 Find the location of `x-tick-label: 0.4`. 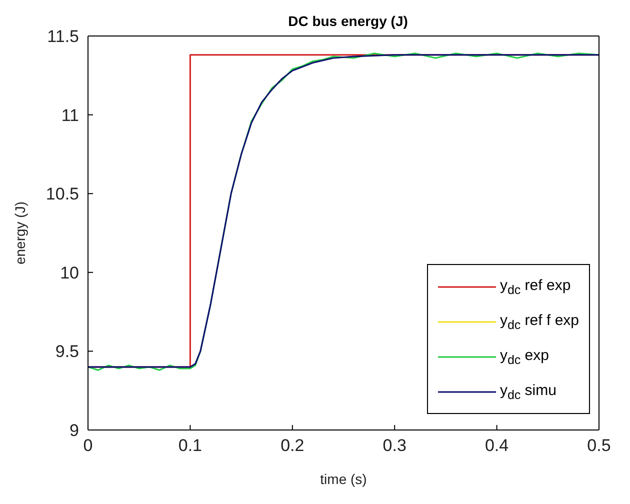

x-tick-label: 0.4 is located at coordinates (496, 446).